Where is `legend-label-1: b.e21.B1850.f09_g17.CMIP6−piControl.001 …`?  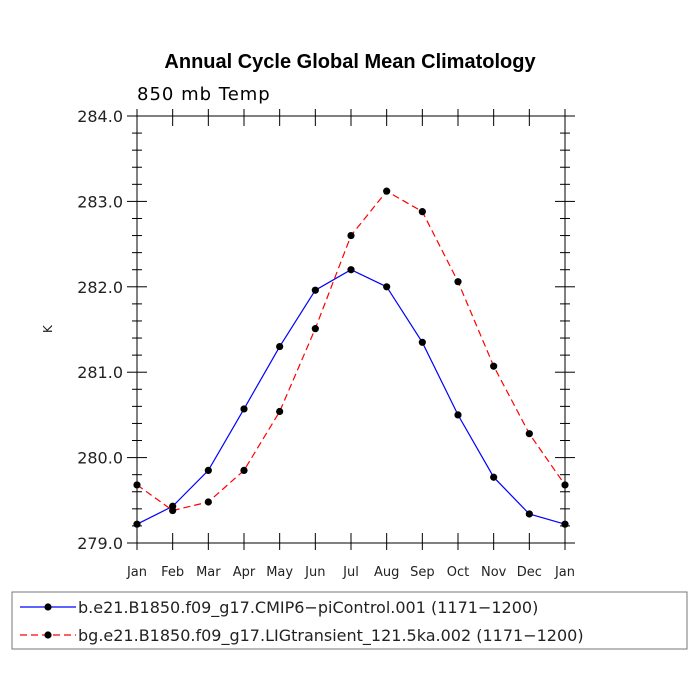 legend-label-1: b.e21.B1850.f09_g17.CMIP6−piControl.001 … is located at coordinates (308, 608).